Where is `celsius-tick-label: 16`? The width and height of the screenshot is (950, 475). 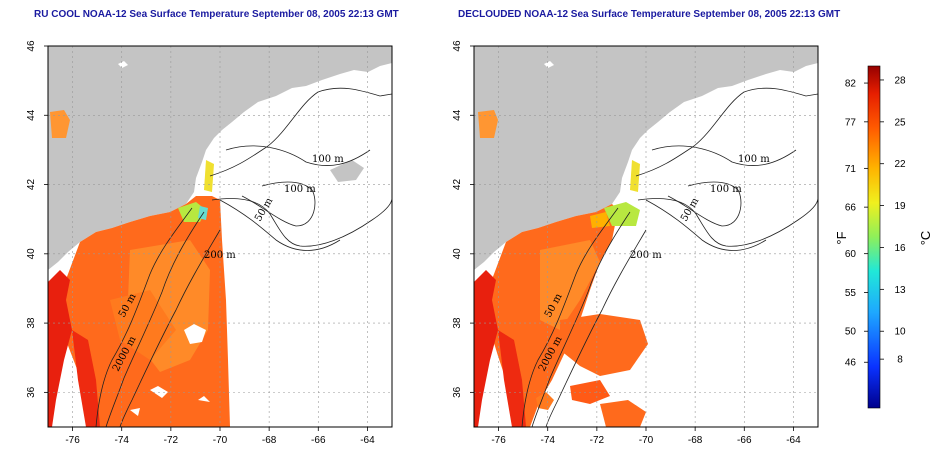
celsius-tick-label: 16 is located at coordinates (900, 248).